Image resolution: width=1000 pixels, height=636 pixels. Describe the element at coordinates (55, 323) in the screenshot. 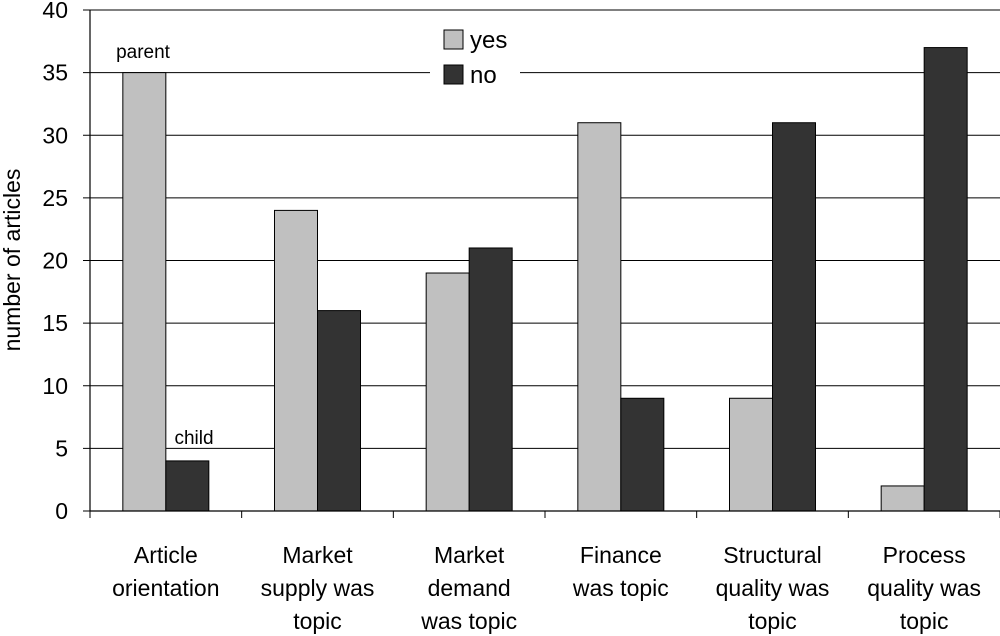

I see `y-tick-label: 15` at that location.